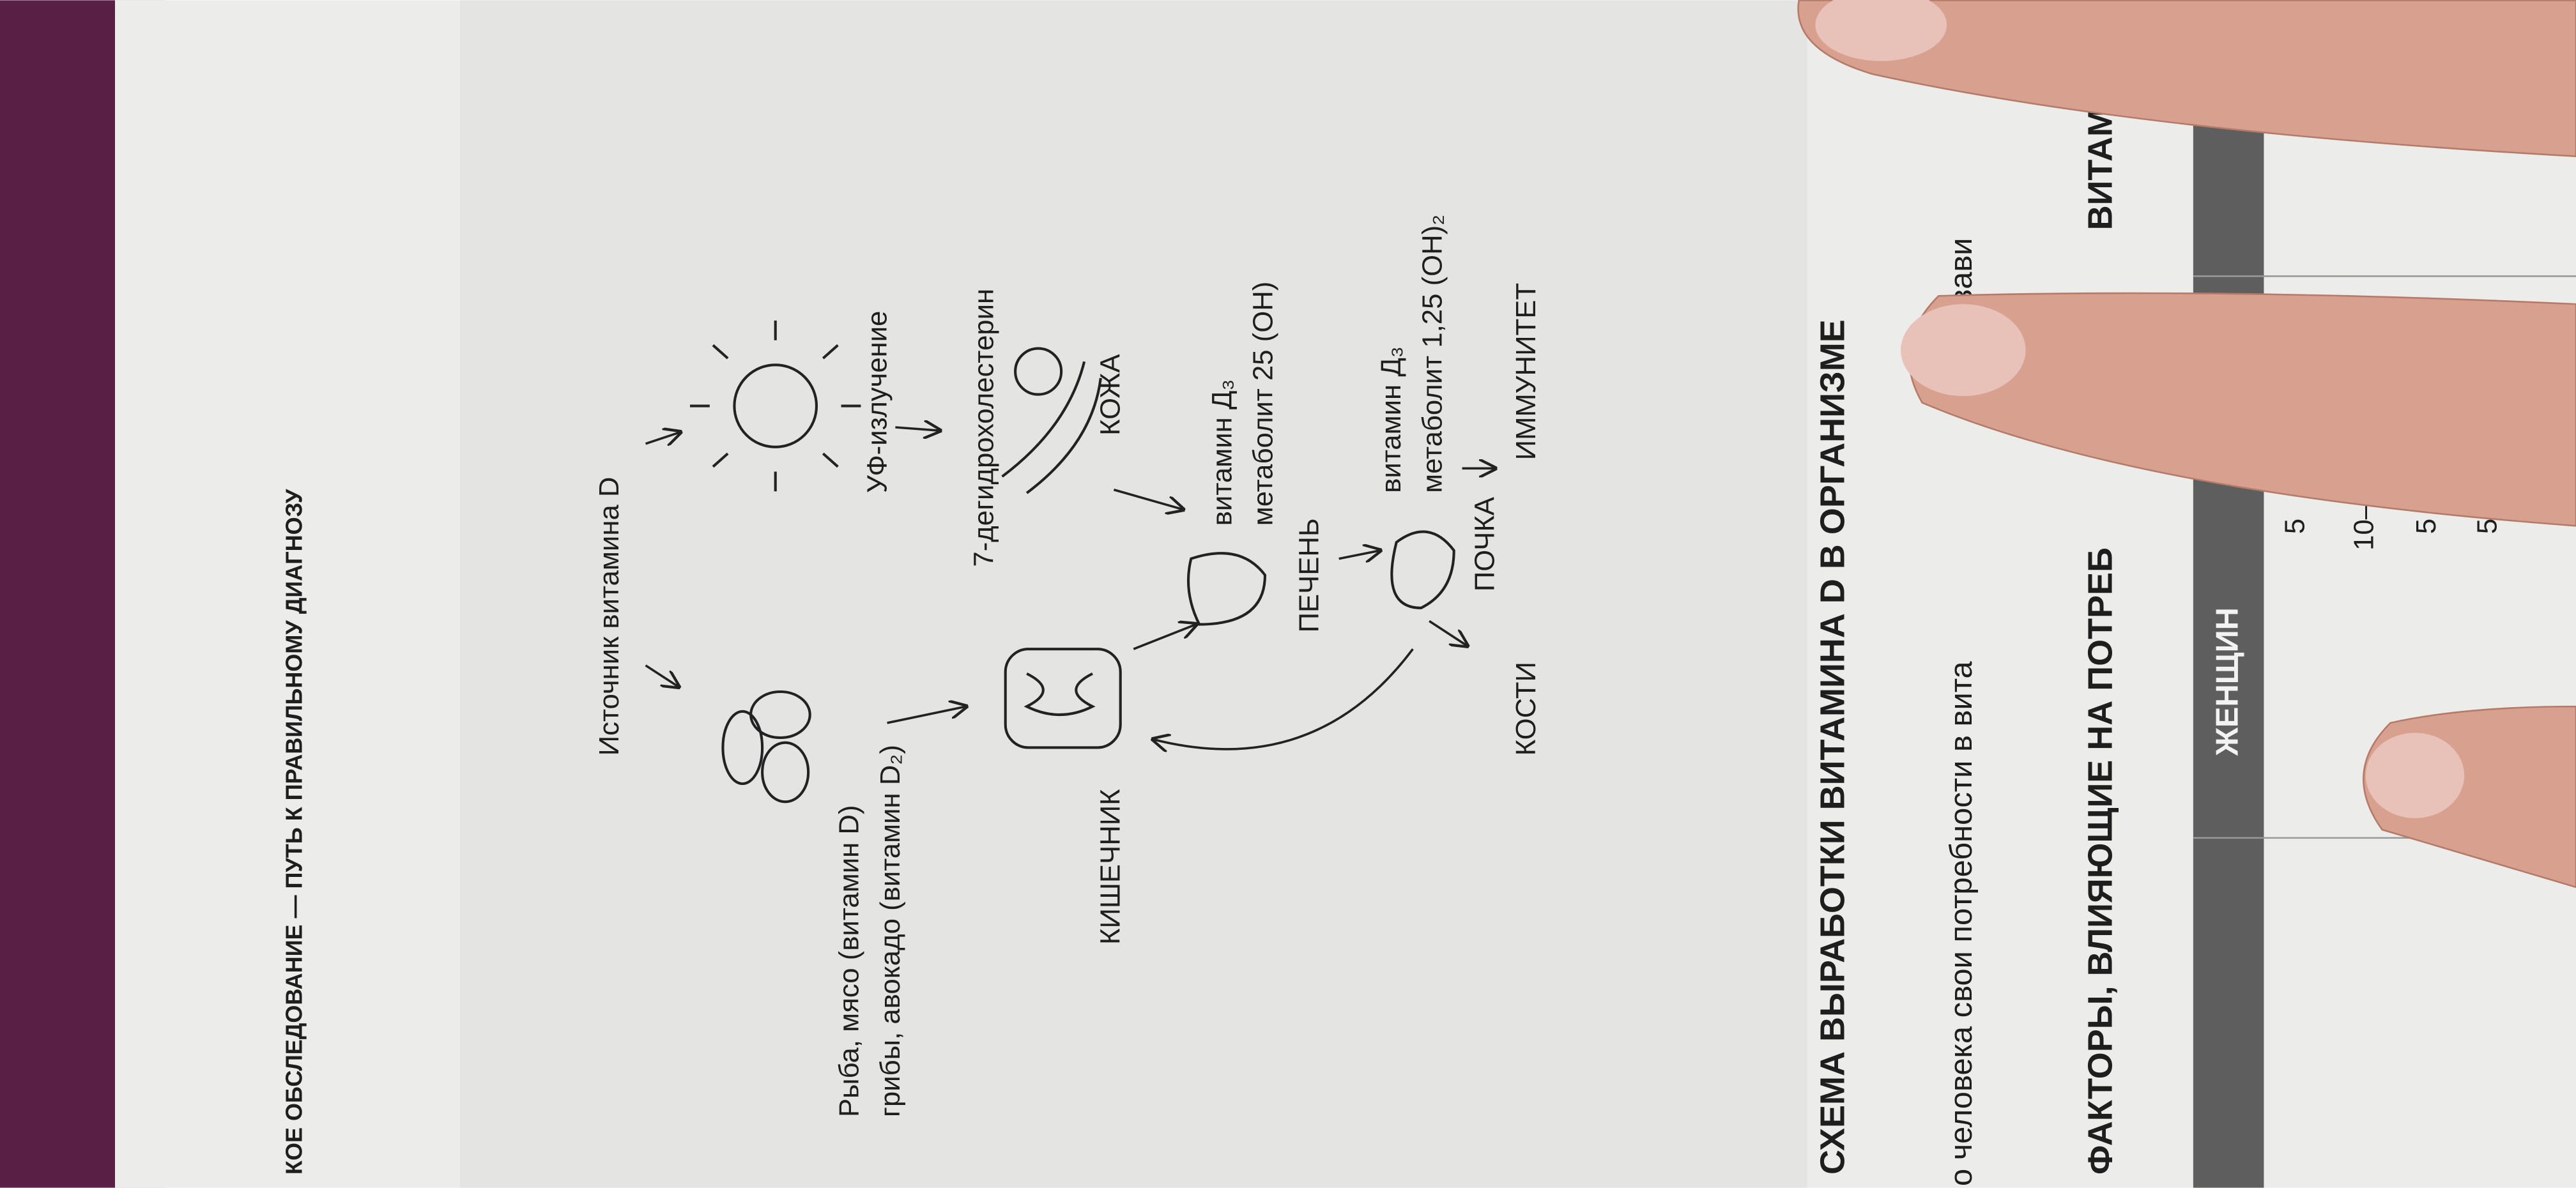 The image size is (2576, 1188). What do you see at coordinates (1110, 395) in the screenshot?
I see `organ-label: КОЖА` at bounding box center [1110, 395].